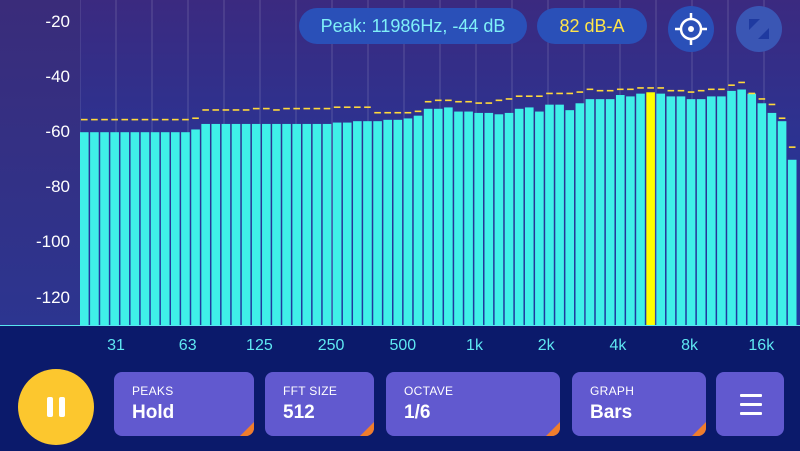 The height and width of the screenshot is (451, 800). Describe the element at coordinates (153, 412) in the screenshot. I see `peaks-value: Hold` at that location.